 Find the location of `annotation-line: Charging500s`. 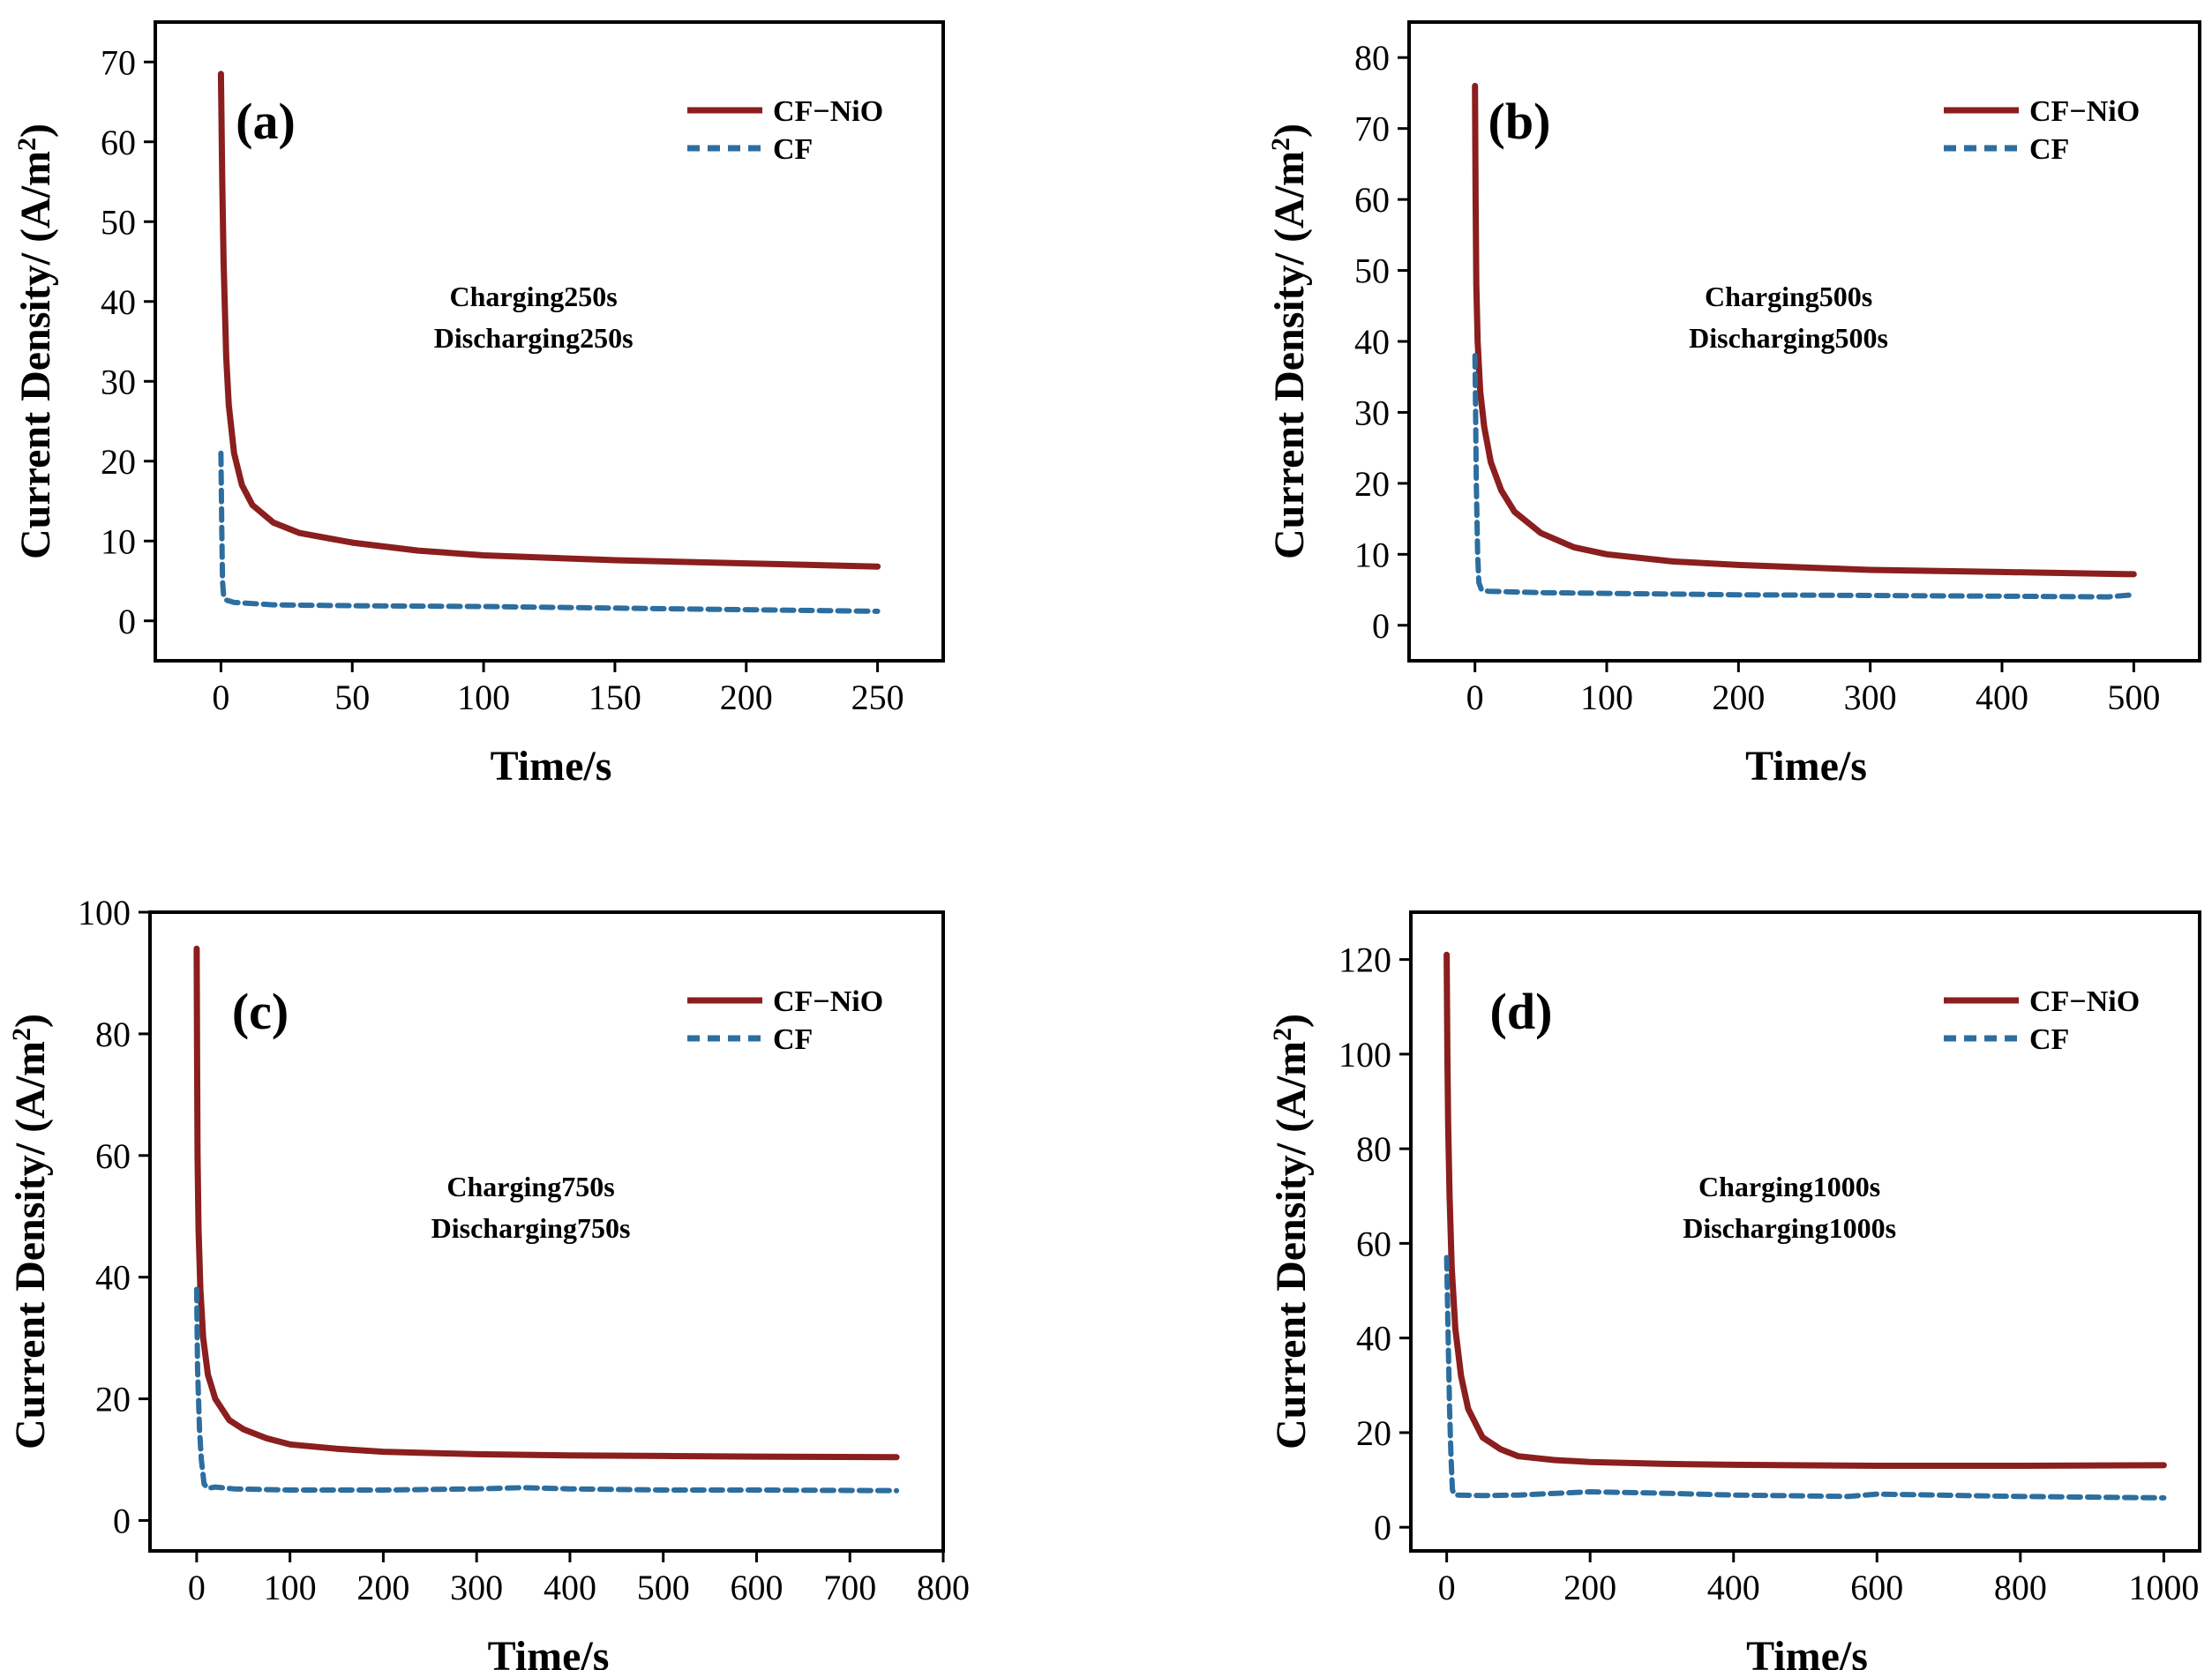

annotation-line: Charging500s is located at coordinates (1789, 296).